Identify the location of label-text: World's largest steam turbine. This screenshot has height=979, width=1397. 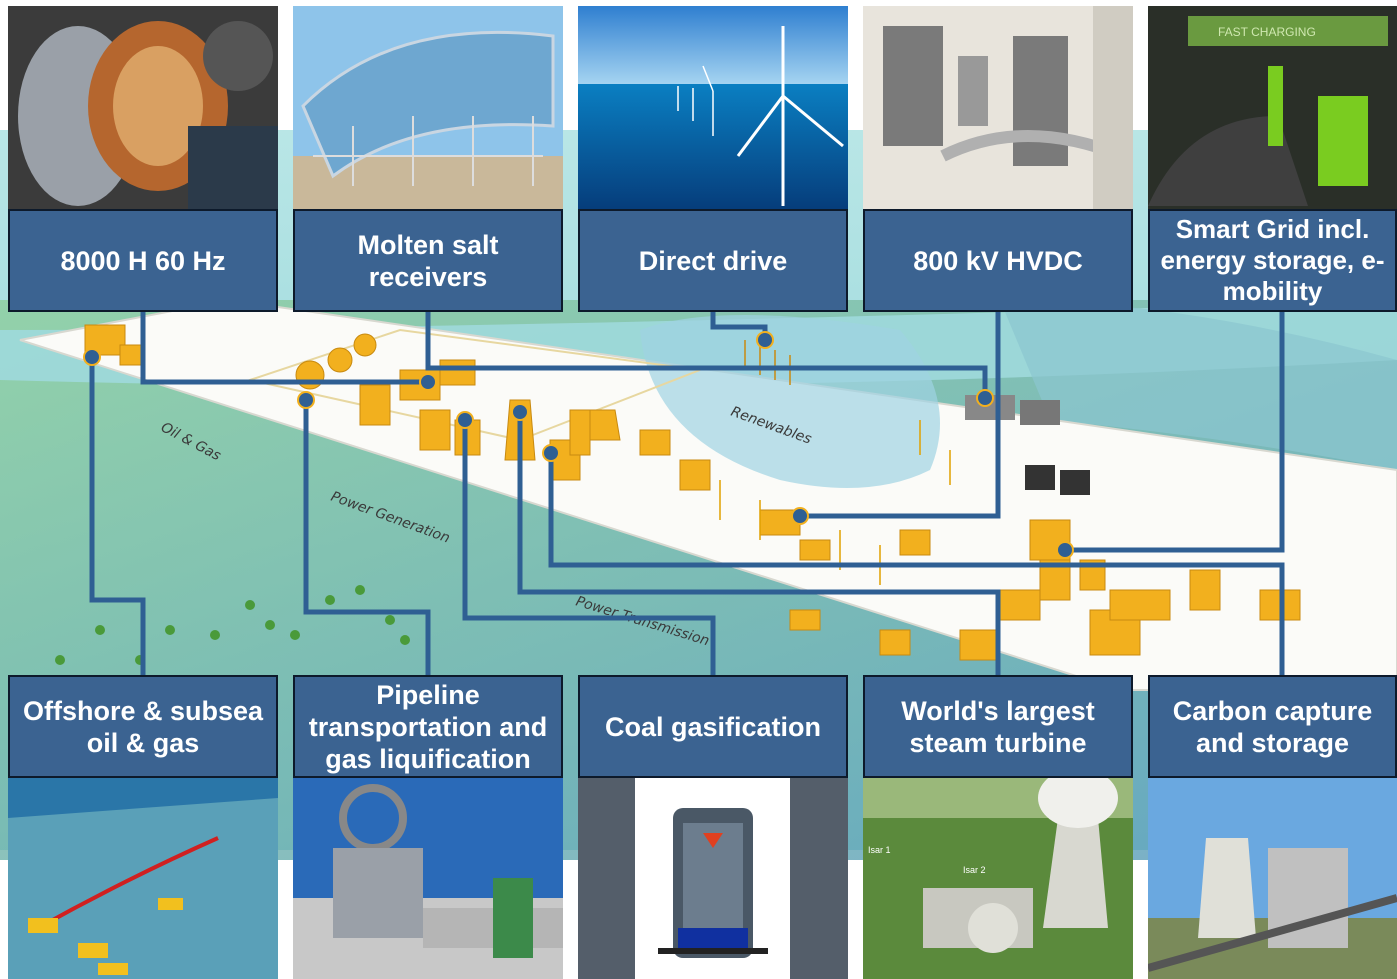
(998, 726).